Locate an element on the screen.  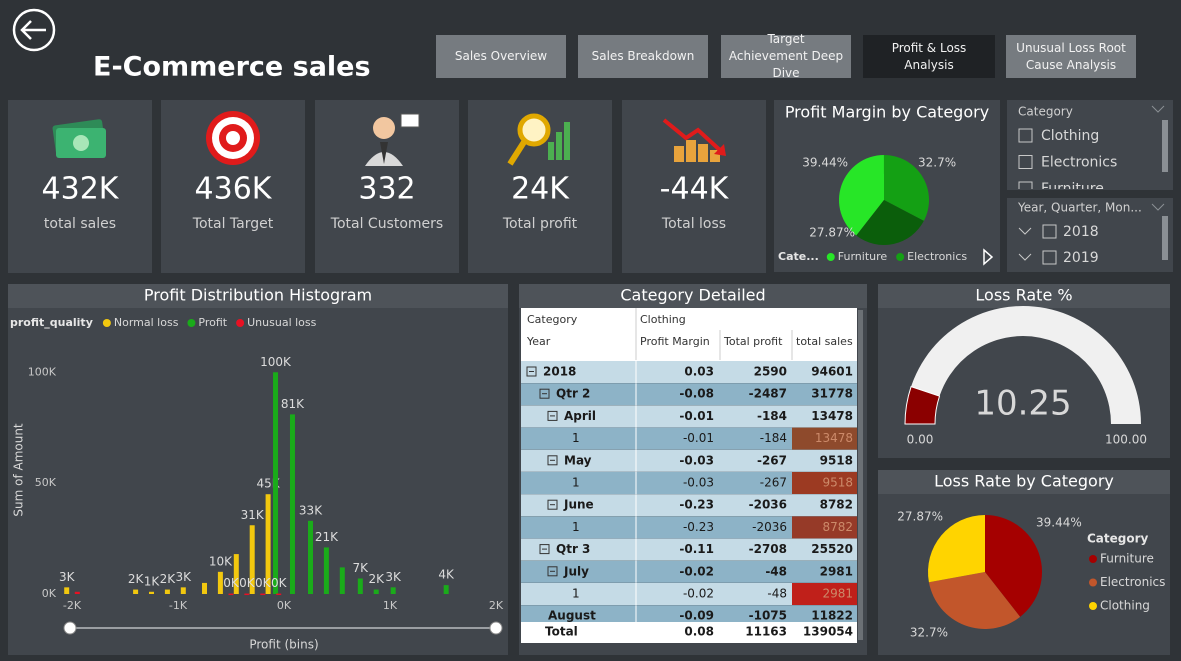
kpi-value: 432K is located at coordinates (81, 189).